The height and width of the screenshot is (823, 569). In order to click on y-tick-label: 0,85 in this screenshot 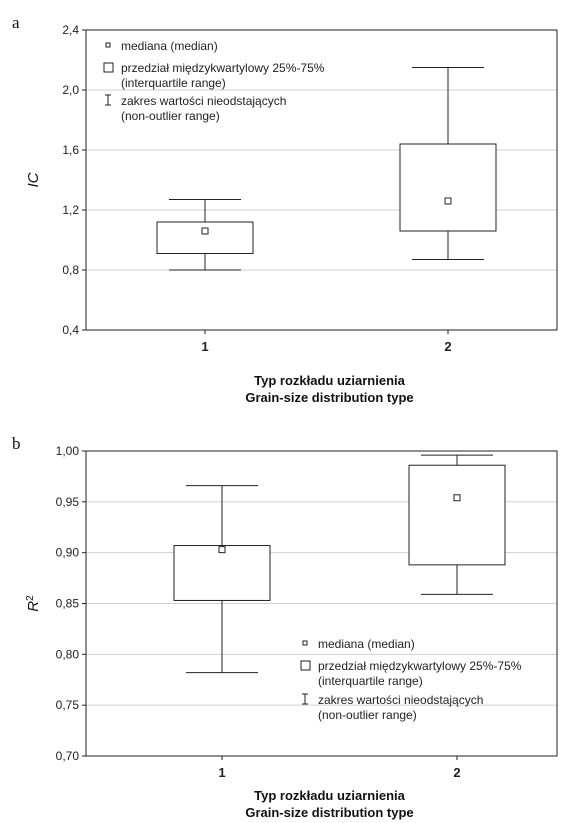, I will do `click(68, 604)`.